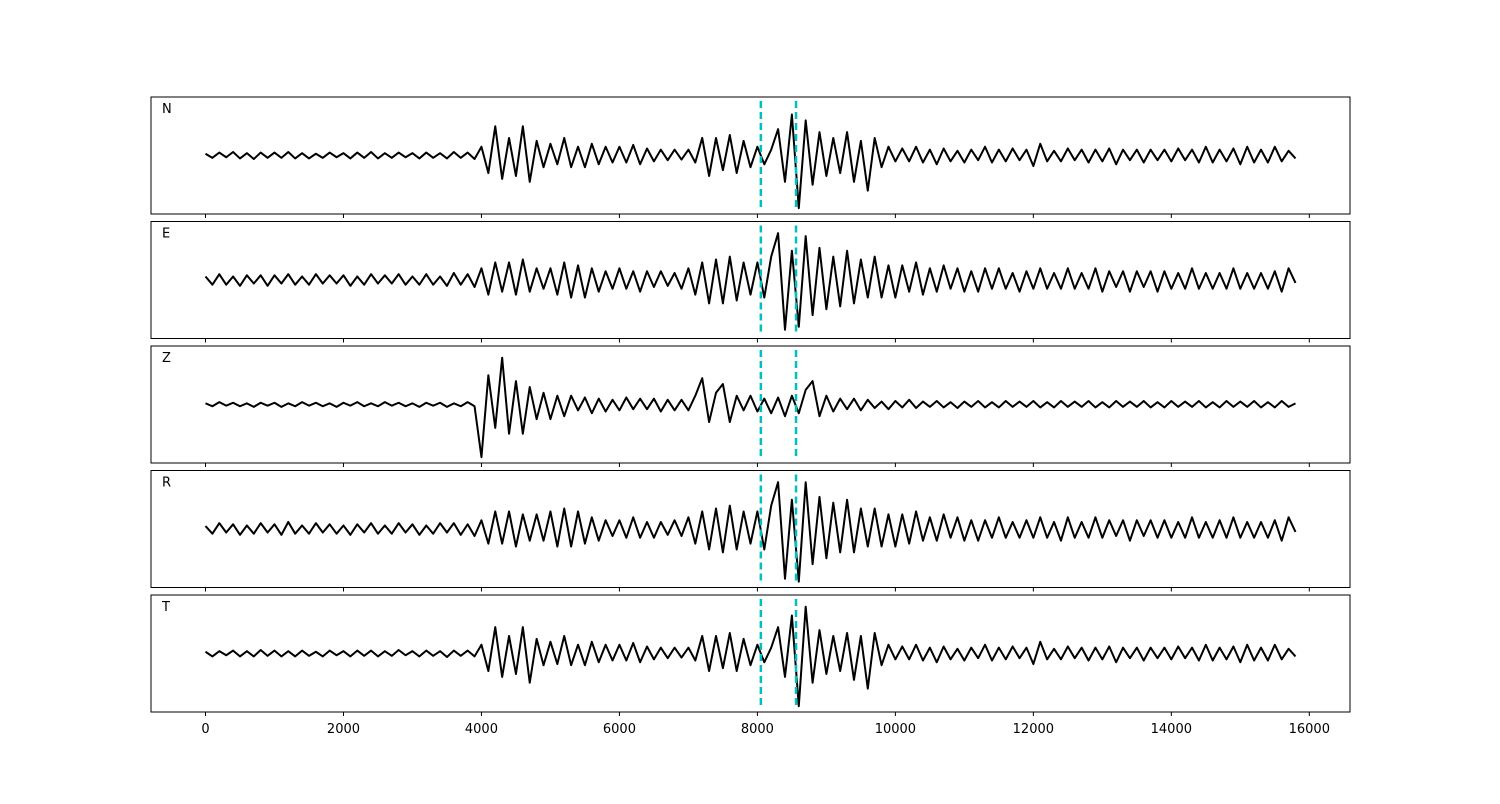  What do you see at coordinates (481, 729) in the screenshot?
I see `x-tick-label: 4000` at bounding box center [481, 729].